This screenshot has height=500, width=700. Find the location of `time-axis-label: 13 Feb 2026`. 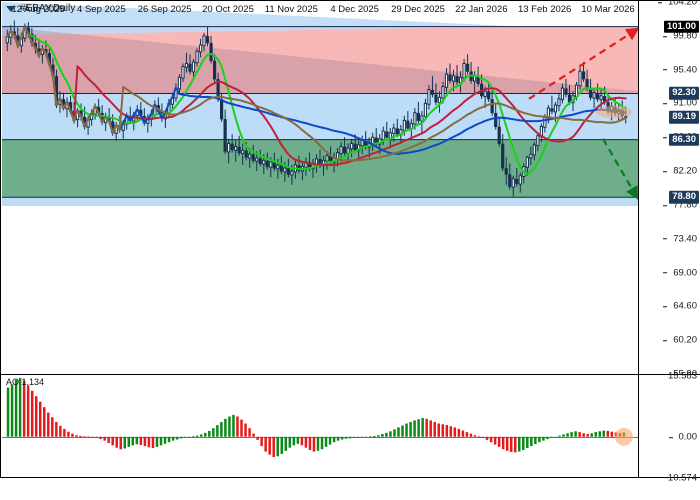

time-axis-label: 13 Feb 2026 is located at coordinates (544, 9).